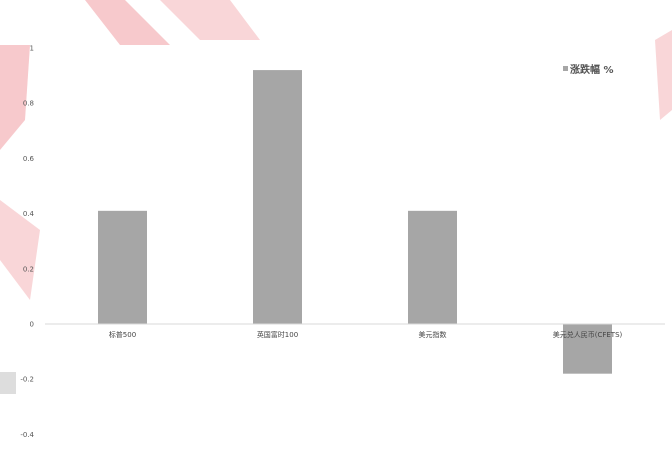 This screenshot has width=672, height=457. What do you see at coordinates (122, 334) in the screenshot?
I see `category-label: 标普500` at bounding box center [122, 334].